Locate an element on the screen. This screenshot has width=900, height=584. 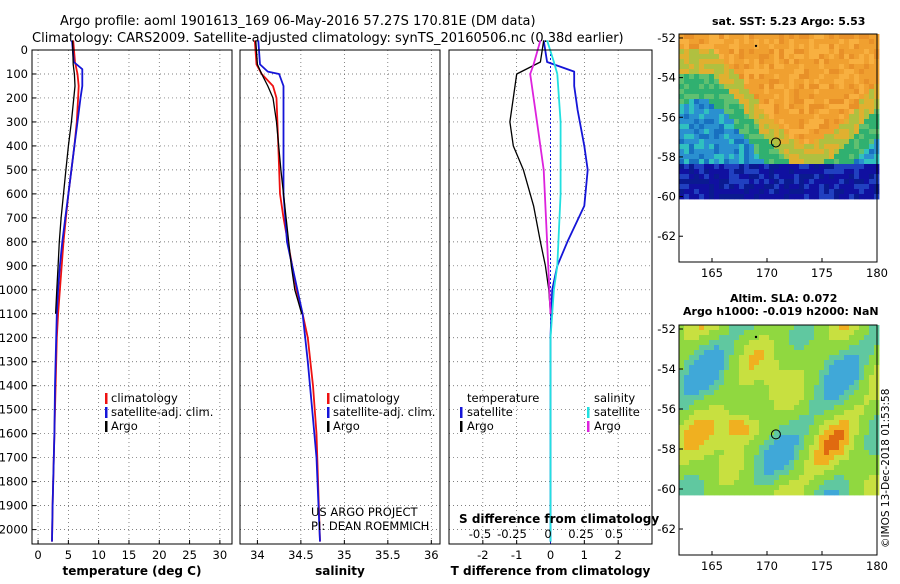
x-tick-label: 175 is located at coordinates (822, 273).